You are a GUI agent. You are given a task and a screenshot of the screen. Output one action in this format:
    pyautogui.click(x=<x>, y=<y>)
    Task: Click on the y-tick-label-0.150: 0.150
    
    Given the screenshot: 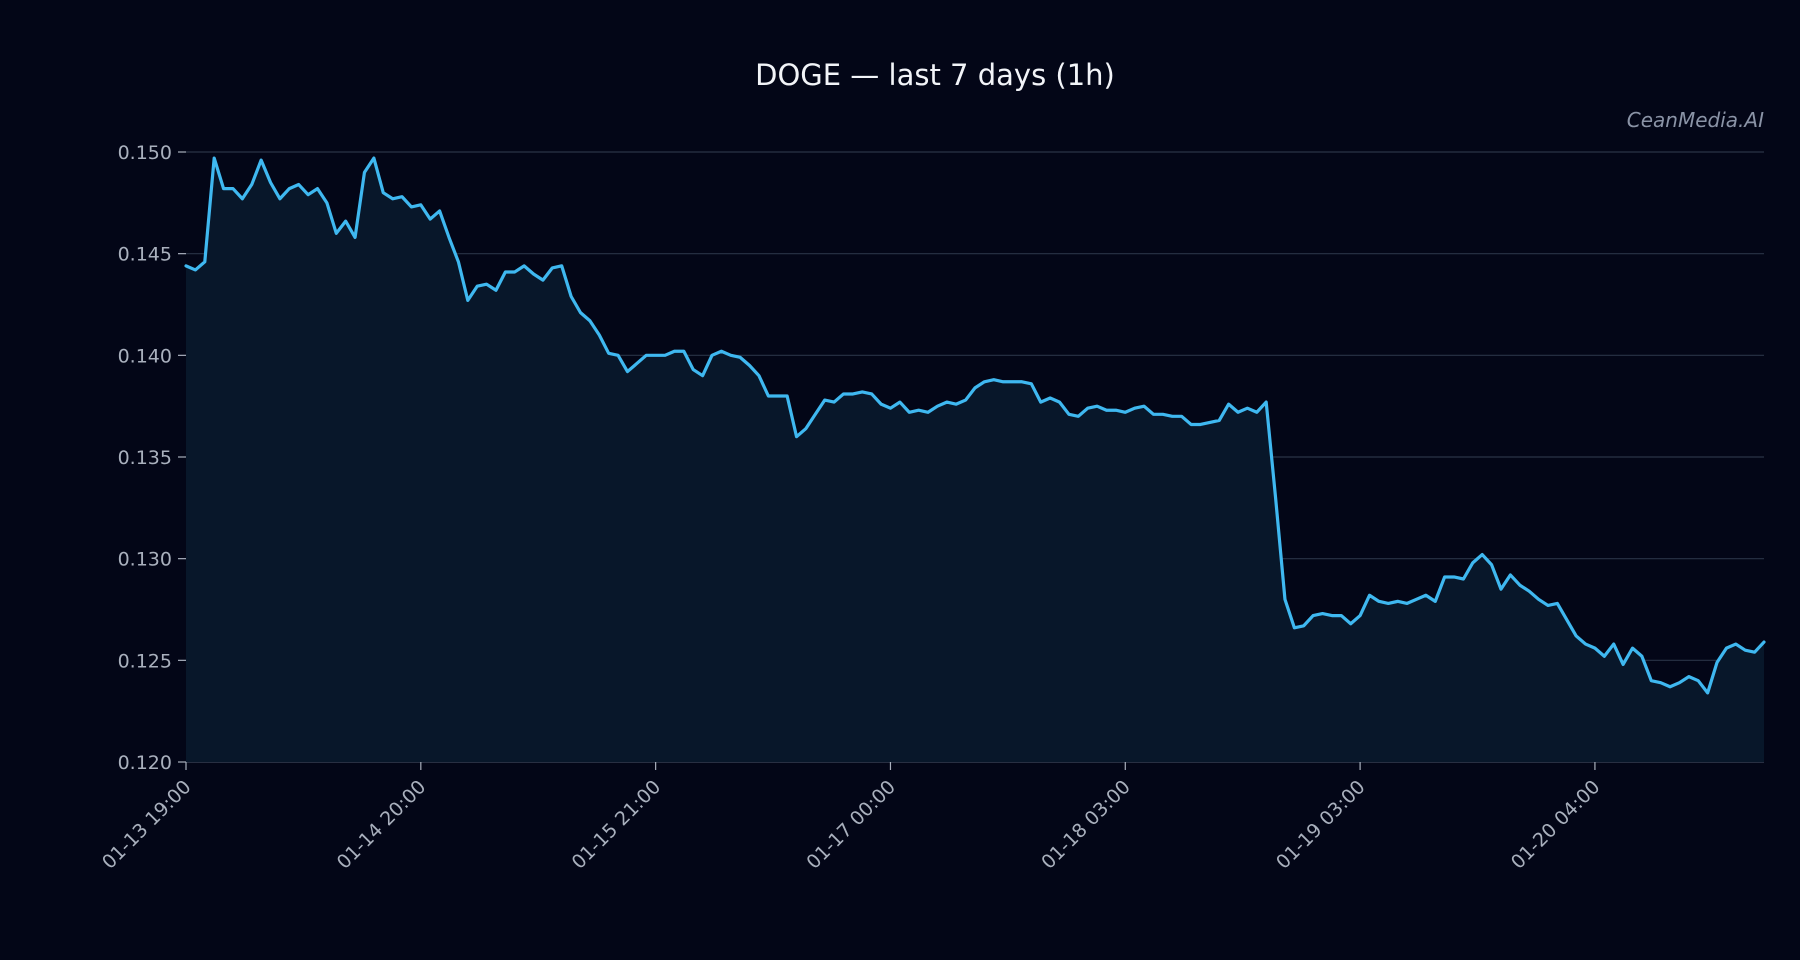 What is the action you would take?
    pyautogui.click(x=145, y=153)
    